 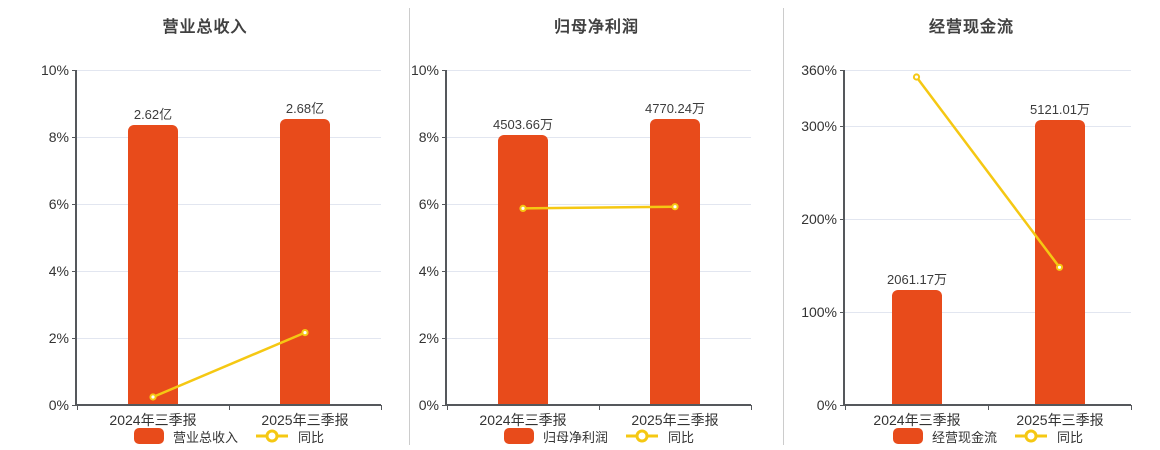 What do you see at coordinates (1060, 109) in the screenshot?
I see `bar-value-label: 5121.01万` at bounding box center [1060, 109].